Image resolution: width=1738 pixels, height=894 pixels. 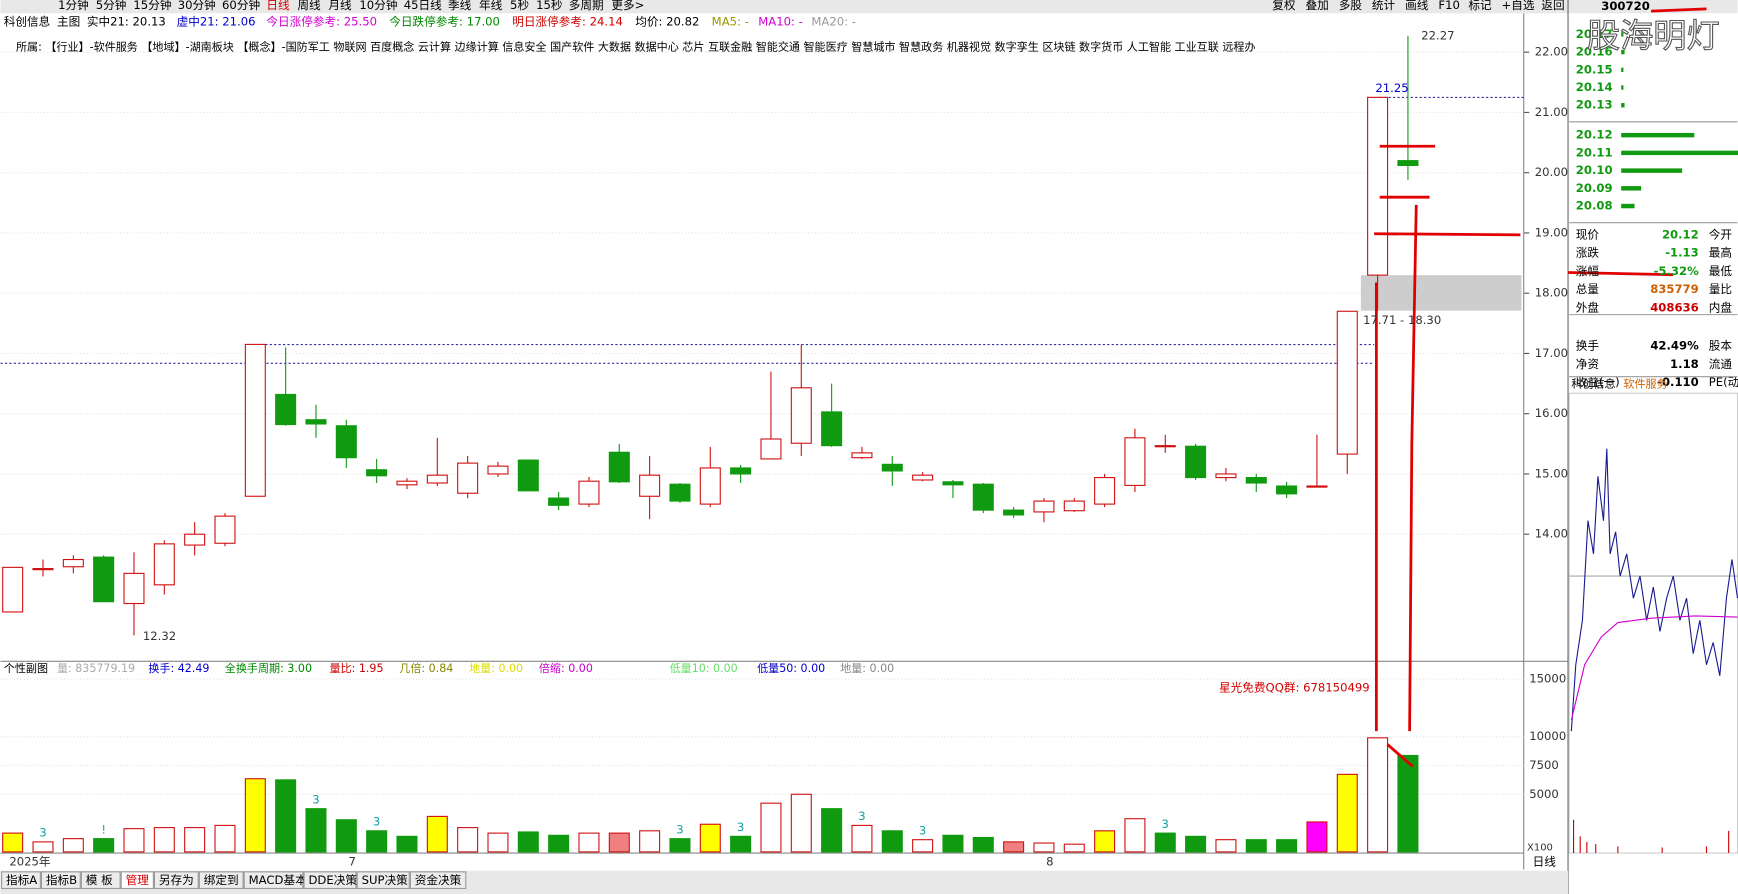 I want to click on tab-label: 指标A, so click(x=21, y=880).